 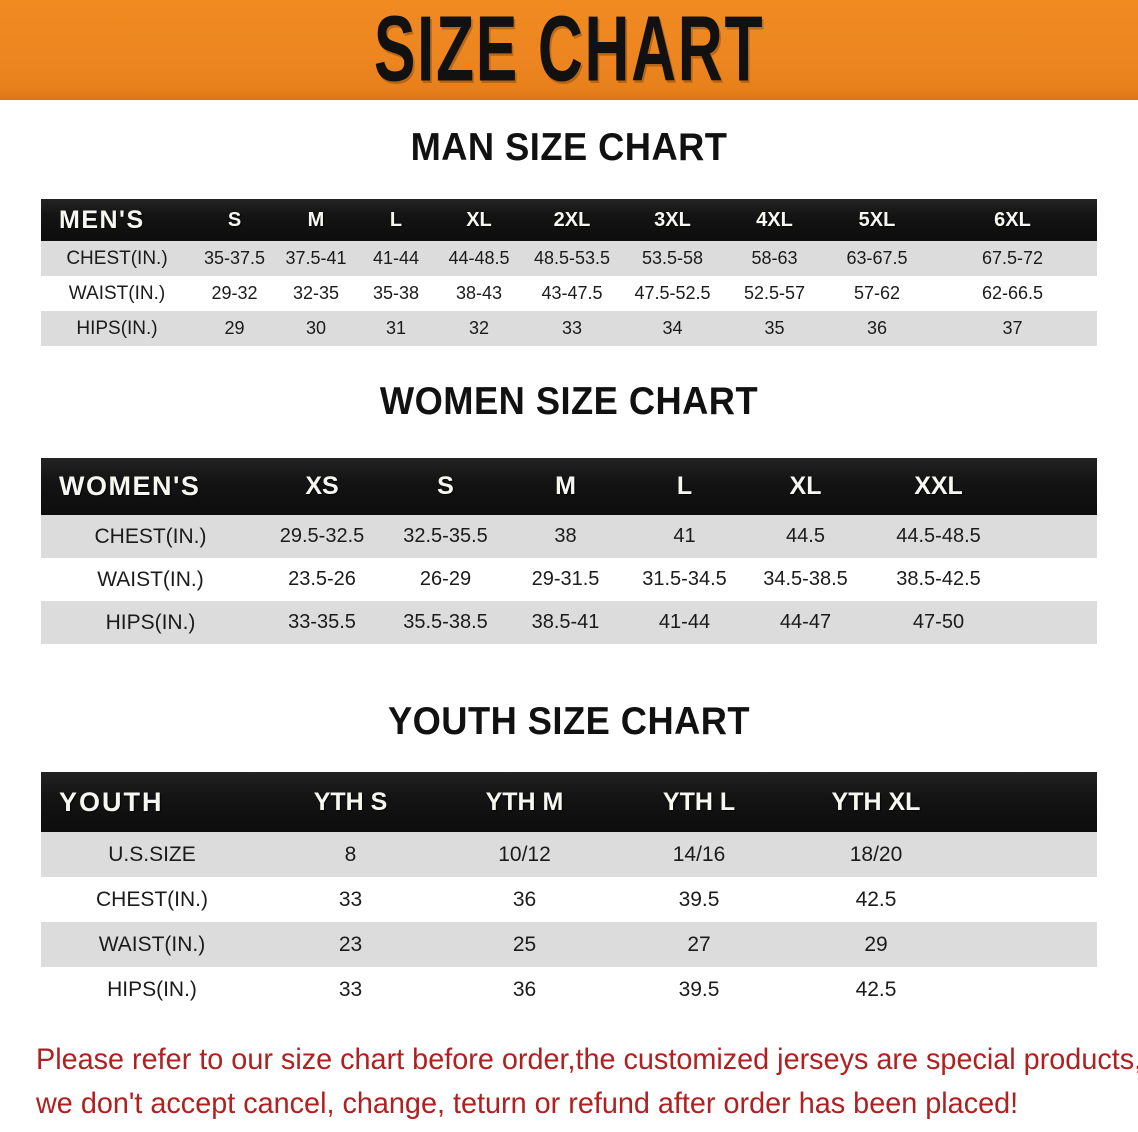 I want to click on youth-hips-spacer, so click(x=1031, y=989).